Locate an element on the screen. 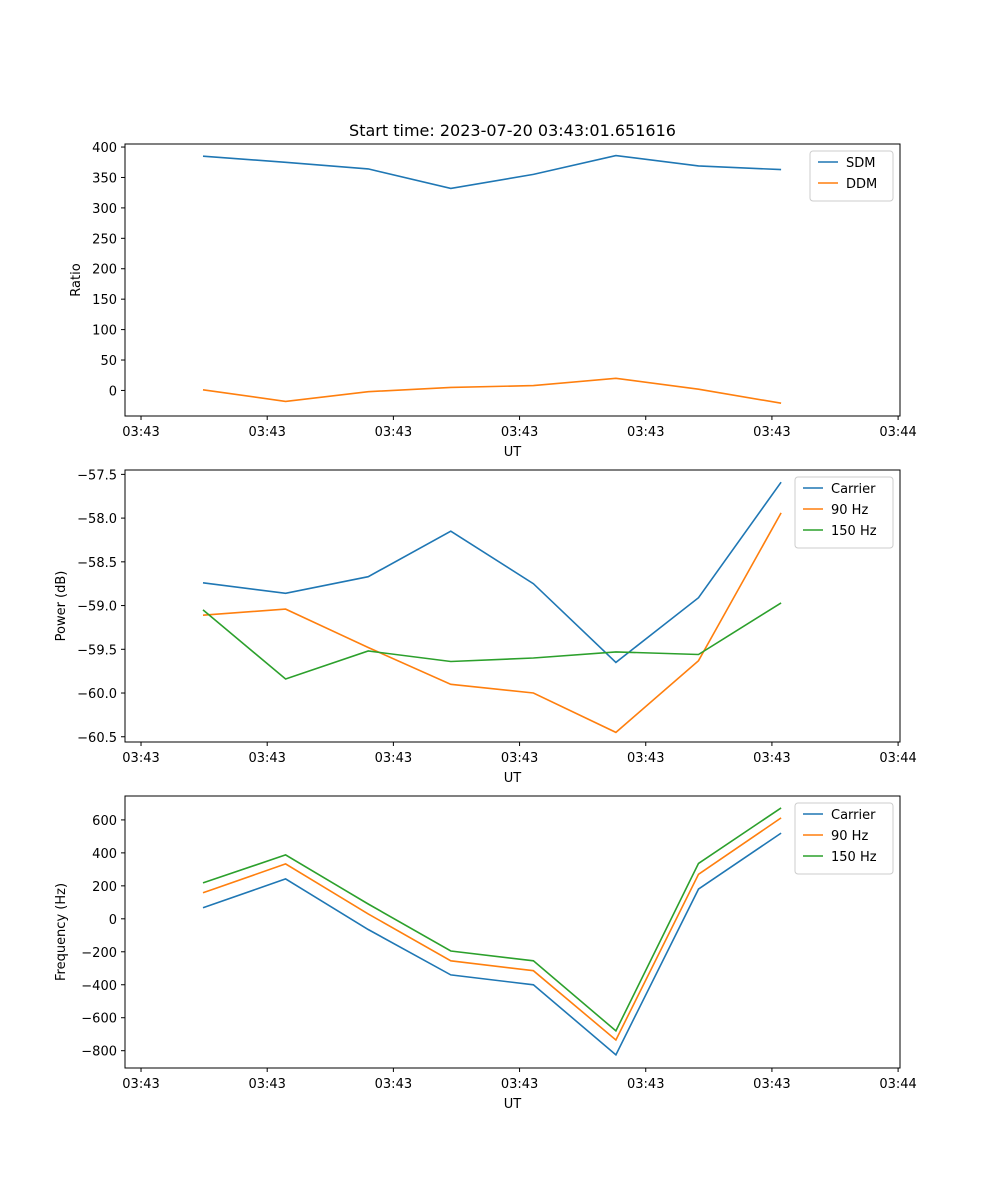 This screenshot has width=1000, height=1200. y-axis-label: Power (dB) is located at coordinates (61, 606).